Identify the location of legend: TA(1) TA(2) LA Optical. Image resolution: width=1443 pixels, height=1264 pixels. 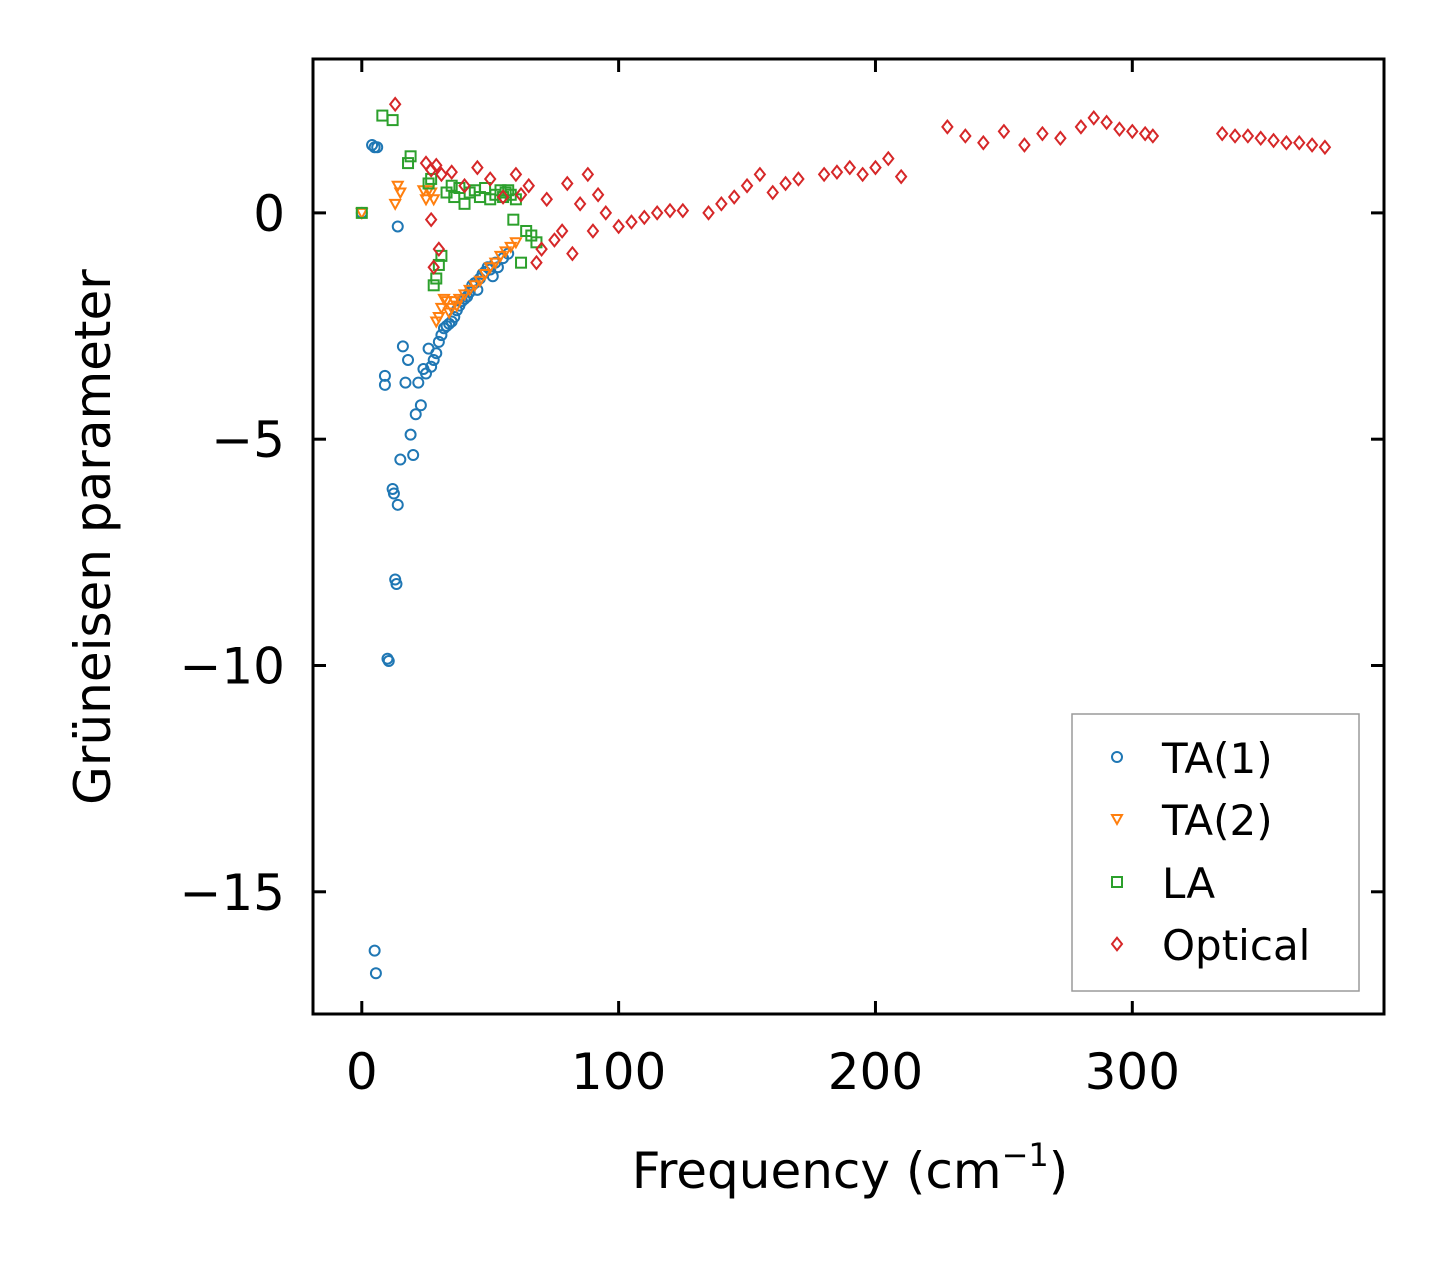
(1215, 852).